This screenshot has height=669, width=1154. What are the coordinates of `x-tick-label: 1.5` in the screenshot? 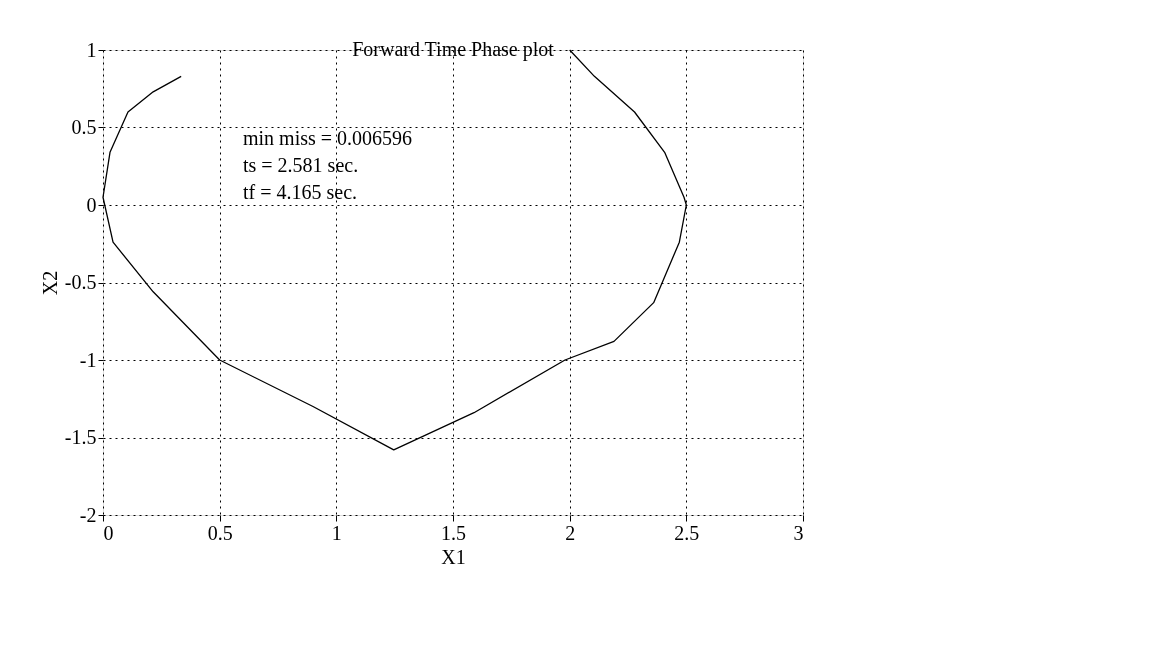 It's located at (453, 532).